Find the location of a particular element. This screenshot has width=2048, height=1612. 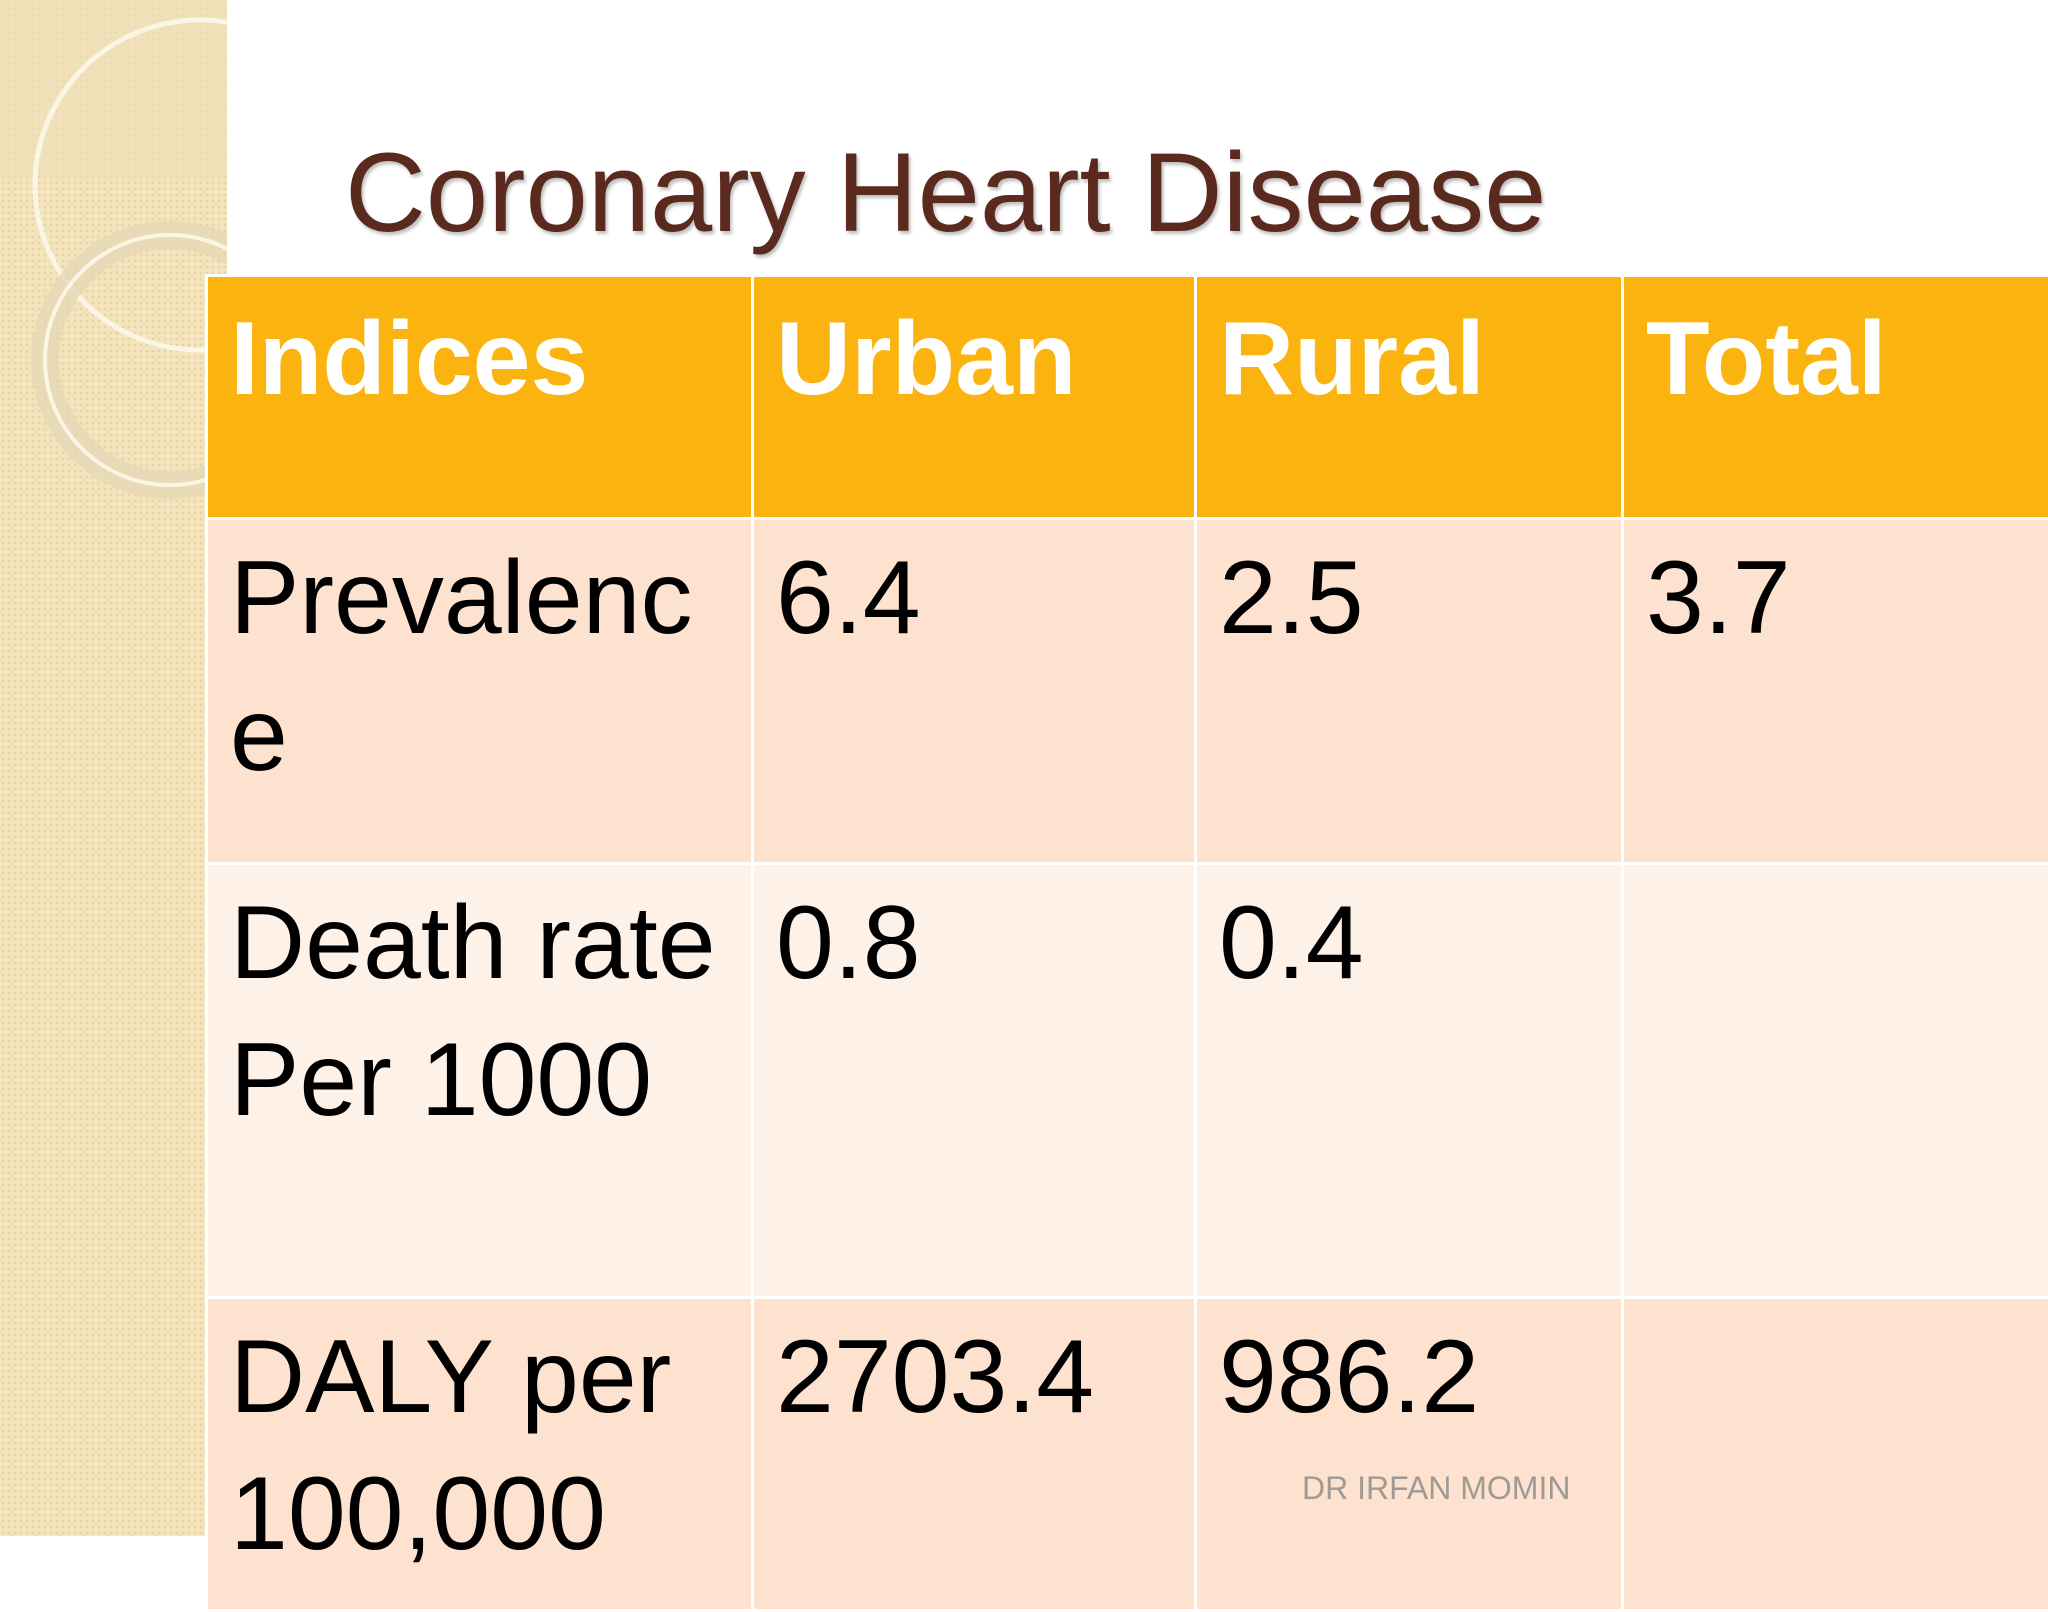

column-header: Rural is located at coordinates (1409, 397).